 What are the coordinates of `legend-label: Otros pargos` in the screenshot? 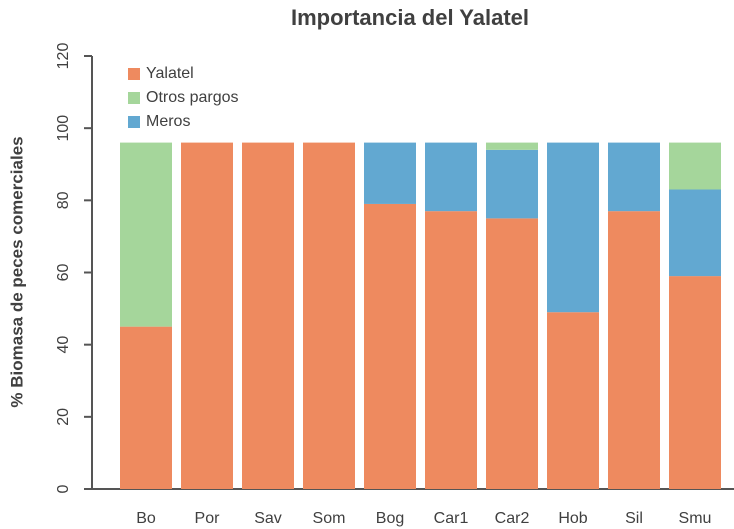 It's located at (192, 97).